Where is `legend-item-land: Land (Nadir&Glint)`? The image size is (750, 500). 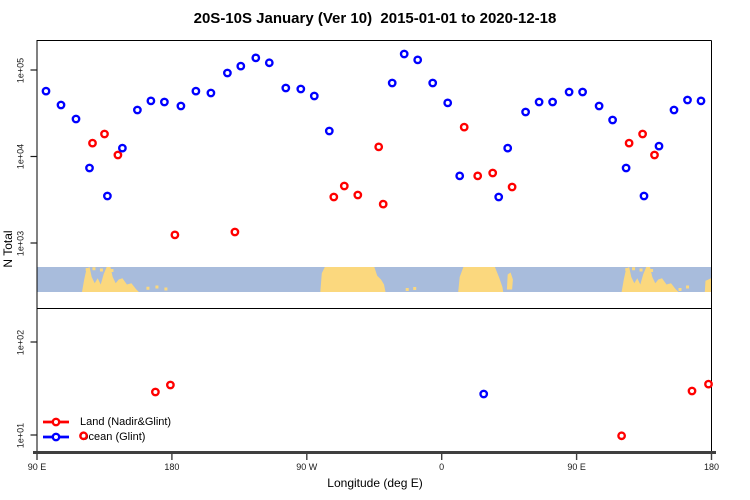 legend-item-land: Land (Nadir&Glint) is located at coordinates (106, 421).